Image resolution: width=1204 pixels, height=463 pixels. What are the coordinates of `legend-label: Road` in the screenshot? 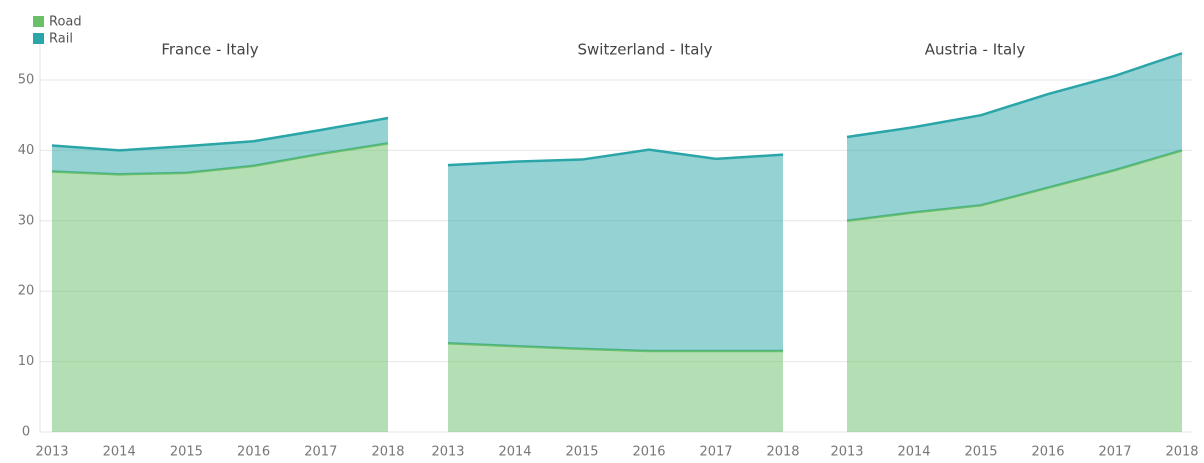 It's located at (65, 22).